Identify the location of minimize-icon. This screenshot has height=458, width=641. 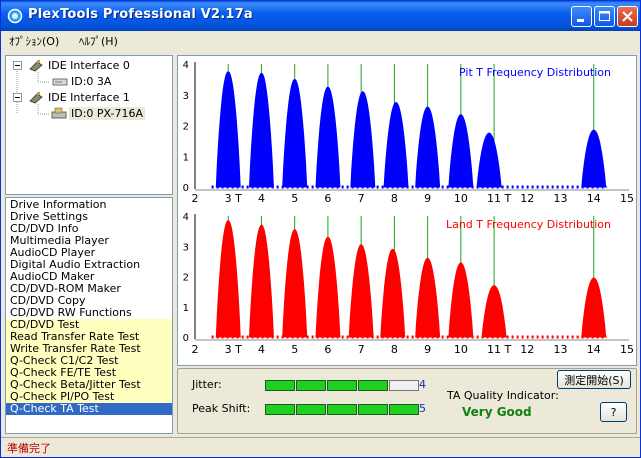
(580, 20).